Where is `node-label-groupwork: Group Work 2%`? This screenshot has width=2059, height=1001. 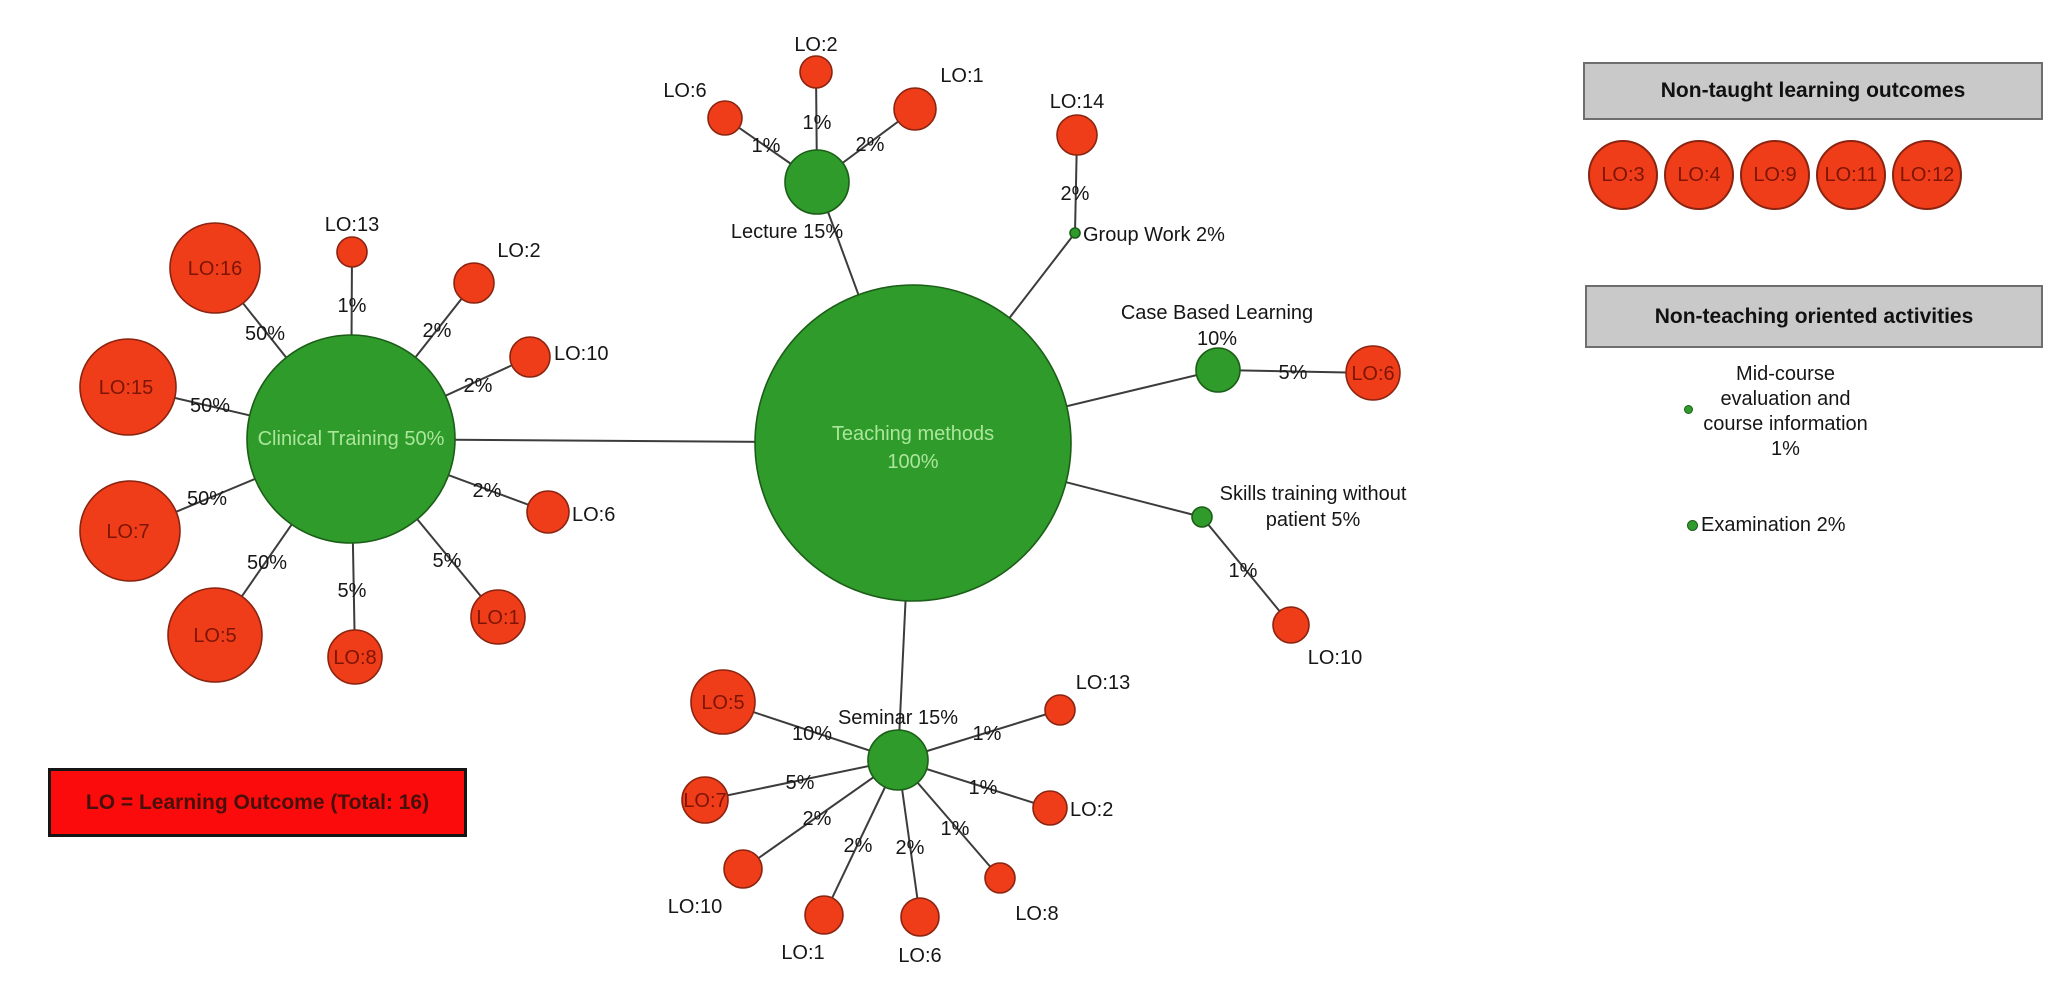
node-label-groupwork: Group Work 2% is located at coordinates (1154, 235).